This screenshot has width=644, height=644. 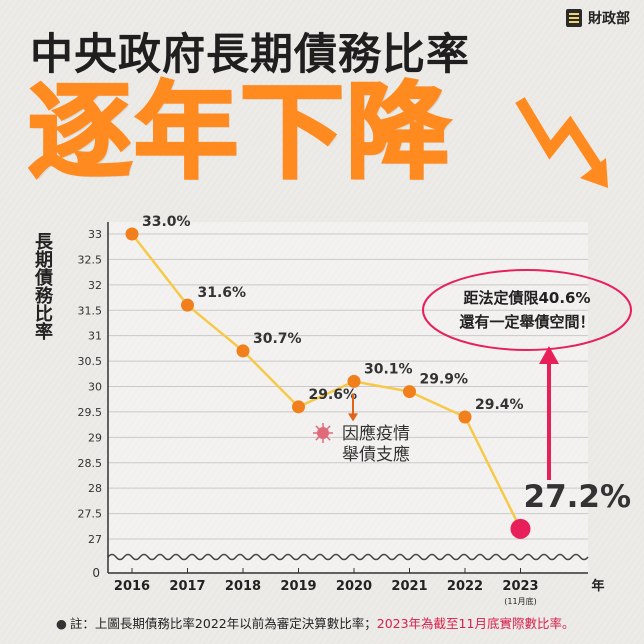 What do you see at coordinates (465, 586) in the screenshot?
I see `x-tick-label: 2022` at bounding box center [465, 586].